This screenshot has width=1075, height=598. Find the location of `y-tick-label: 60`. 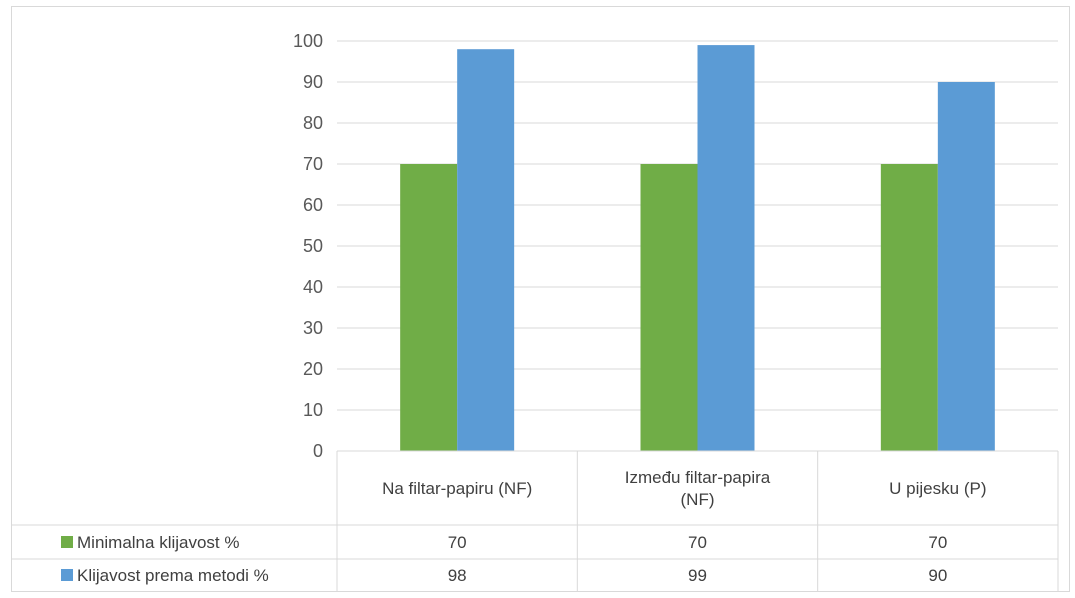

y-tick-label: 60 is located at coordinates (313, 205).